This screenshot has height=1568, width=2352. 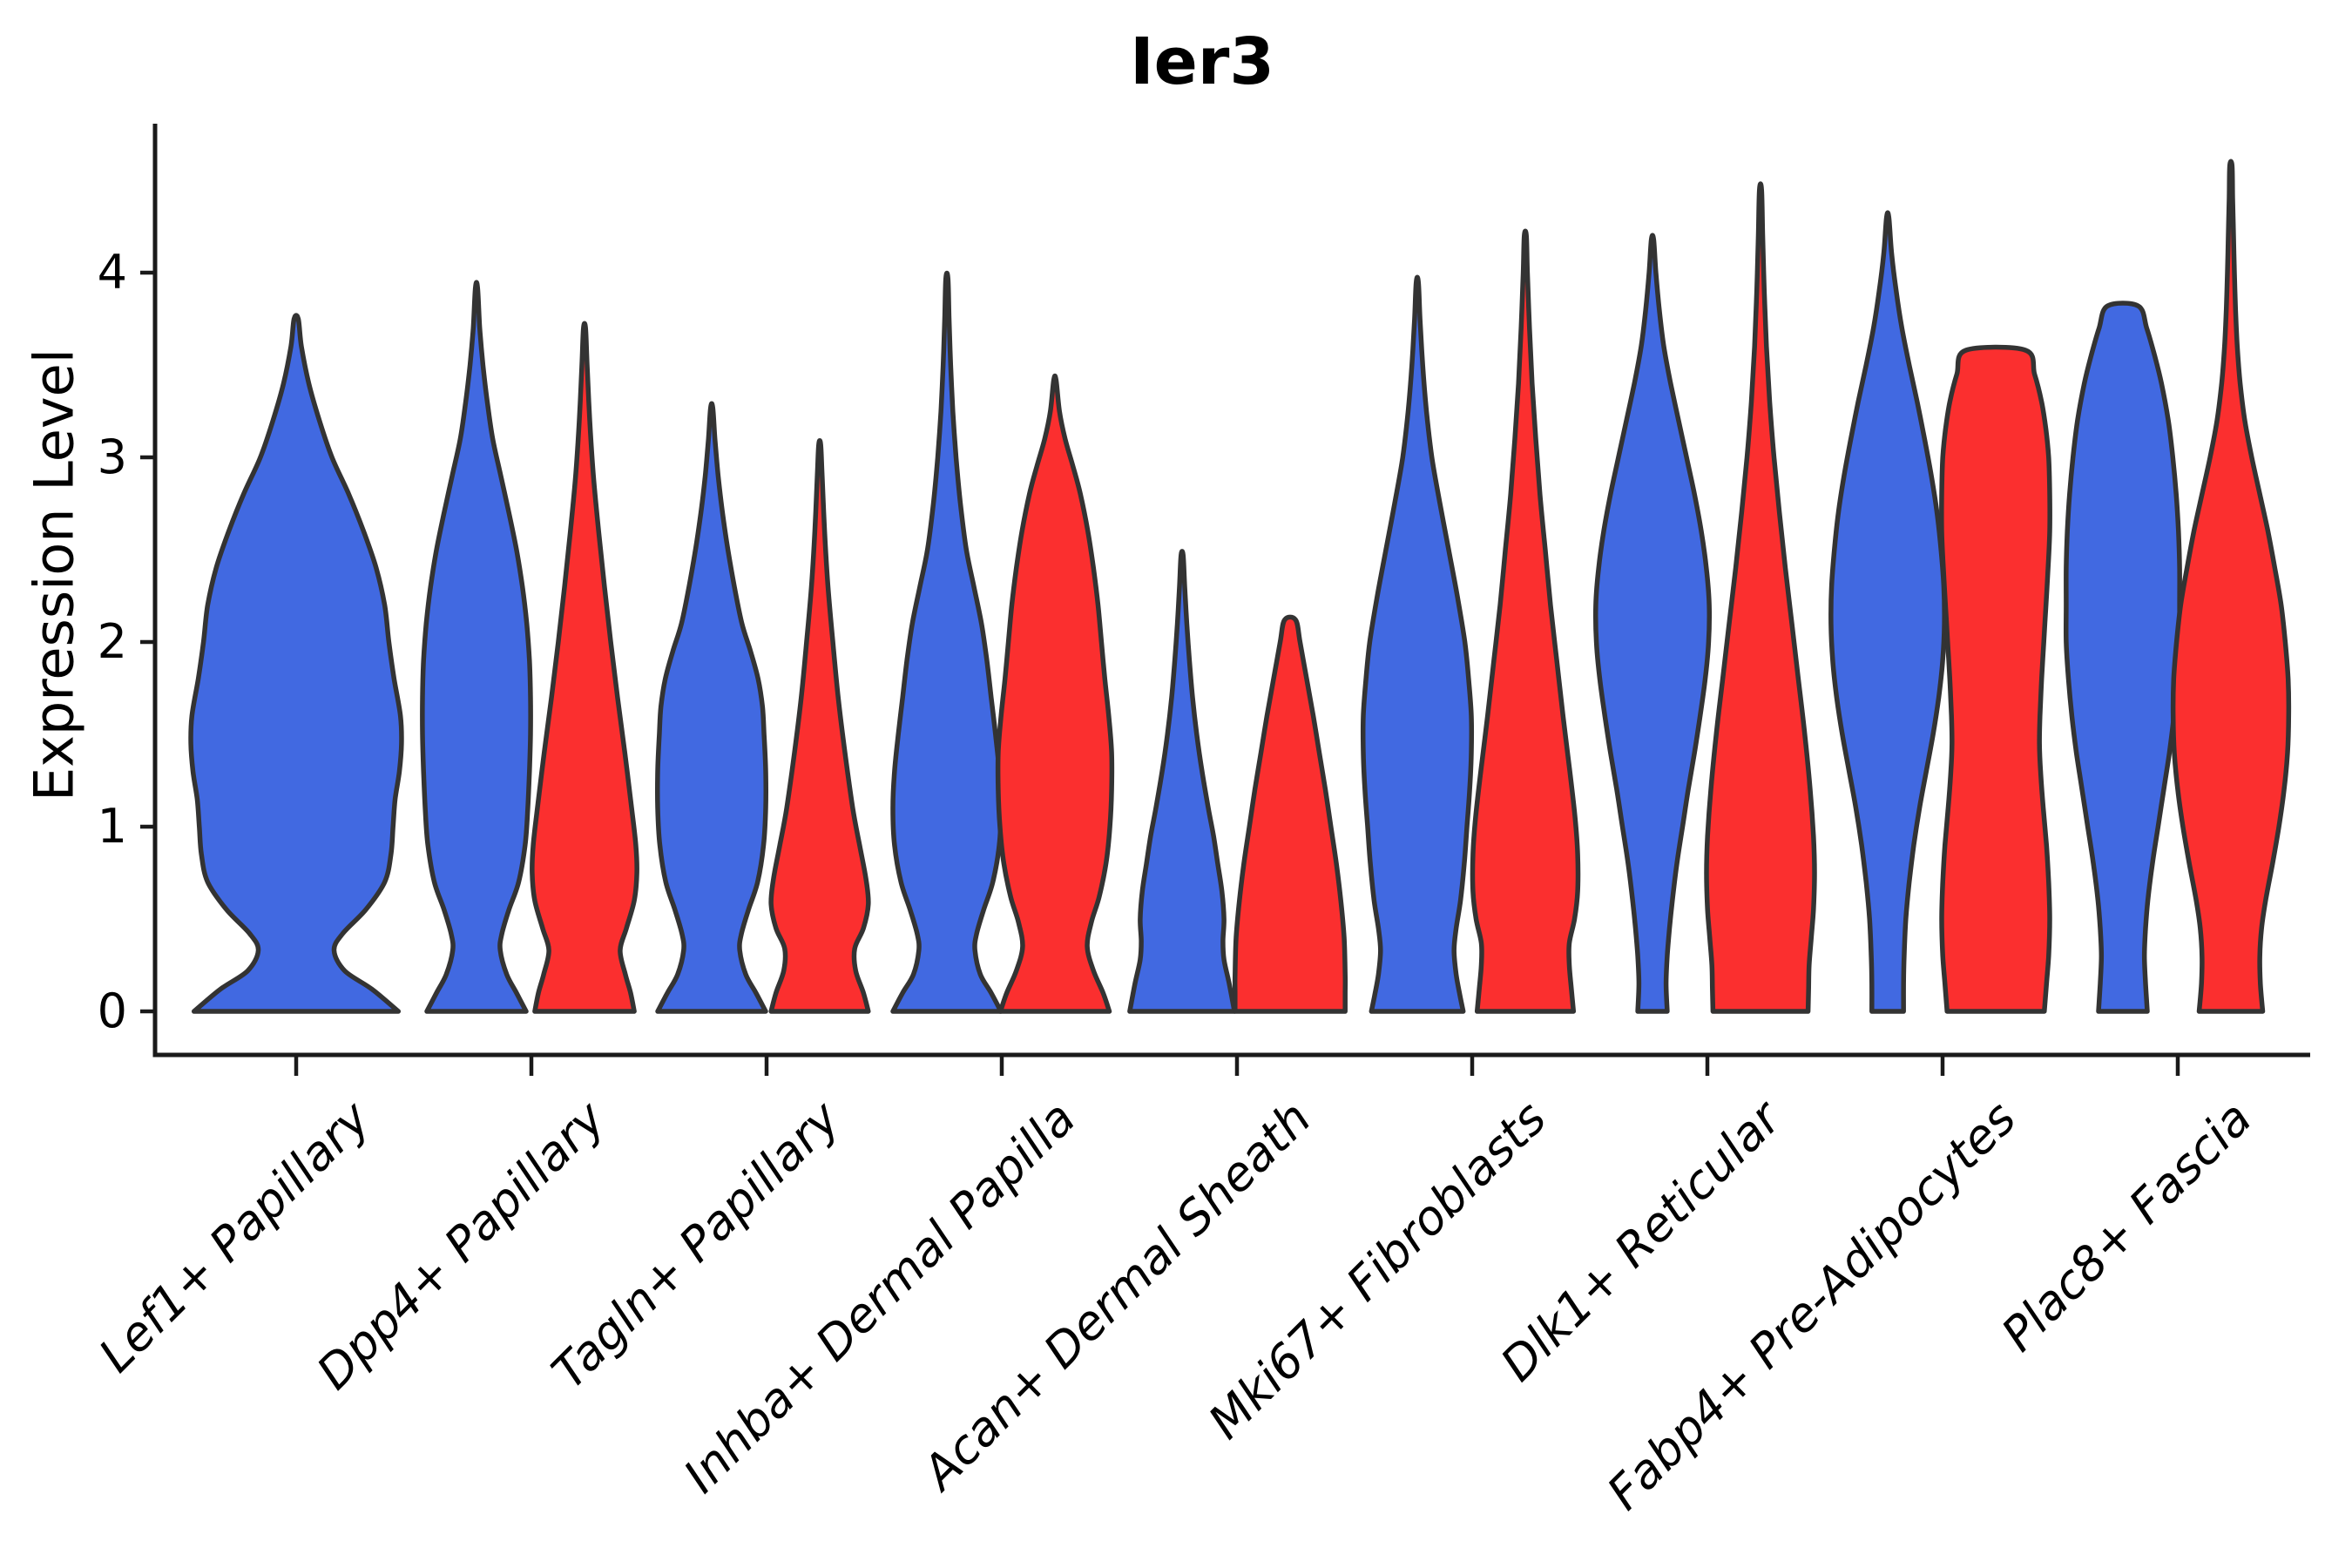 What do you see at coordinates (1182, 781) in the screenshot?
I see `violin-blue-acan-dermal-sheath` at bounding box center [1182, 781].